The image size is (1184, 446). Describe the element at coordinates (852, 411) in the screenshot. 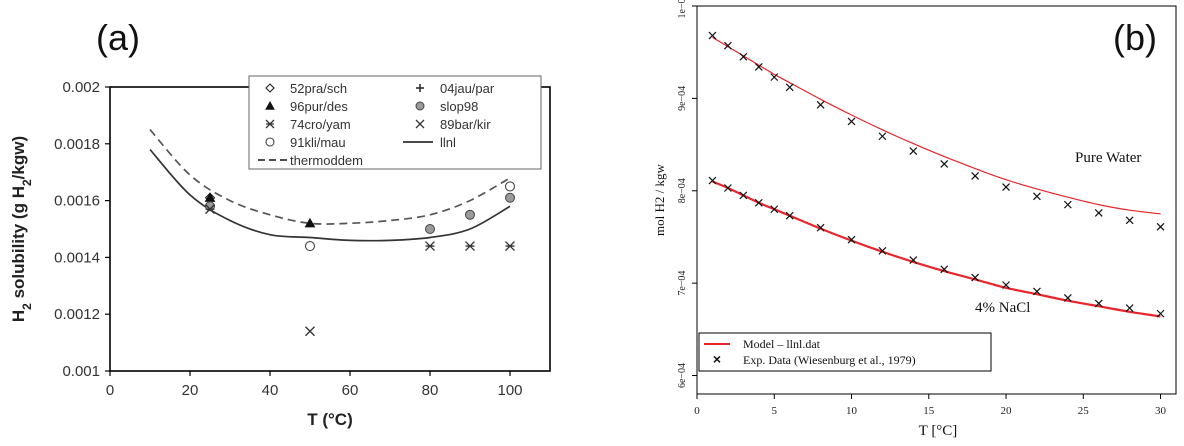

I see `panel-b-x-tick-label: 10` at that location.